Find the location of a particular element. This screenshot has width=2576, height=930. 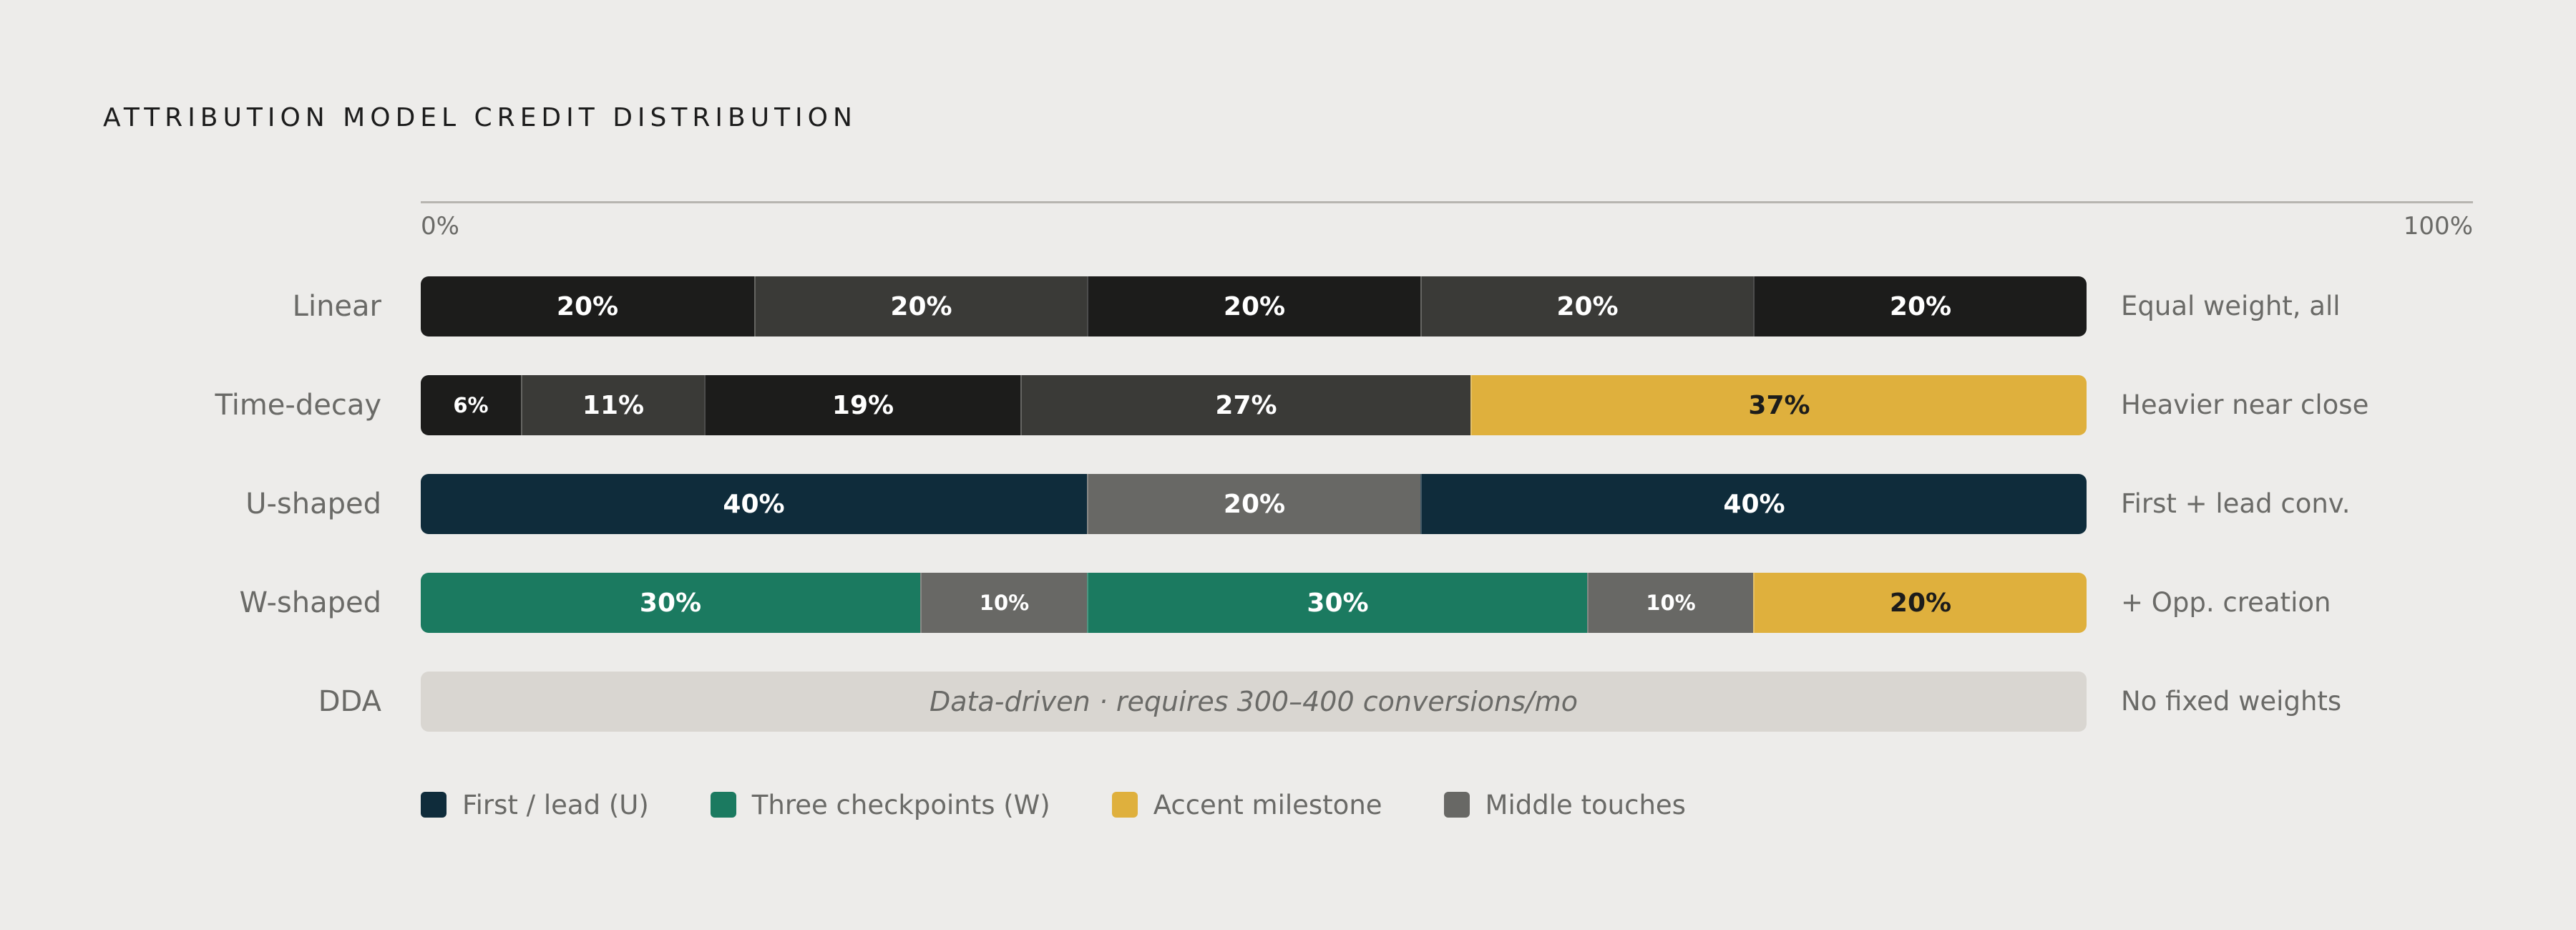

bar-segment: 19% is located at coordinates (862, 405).